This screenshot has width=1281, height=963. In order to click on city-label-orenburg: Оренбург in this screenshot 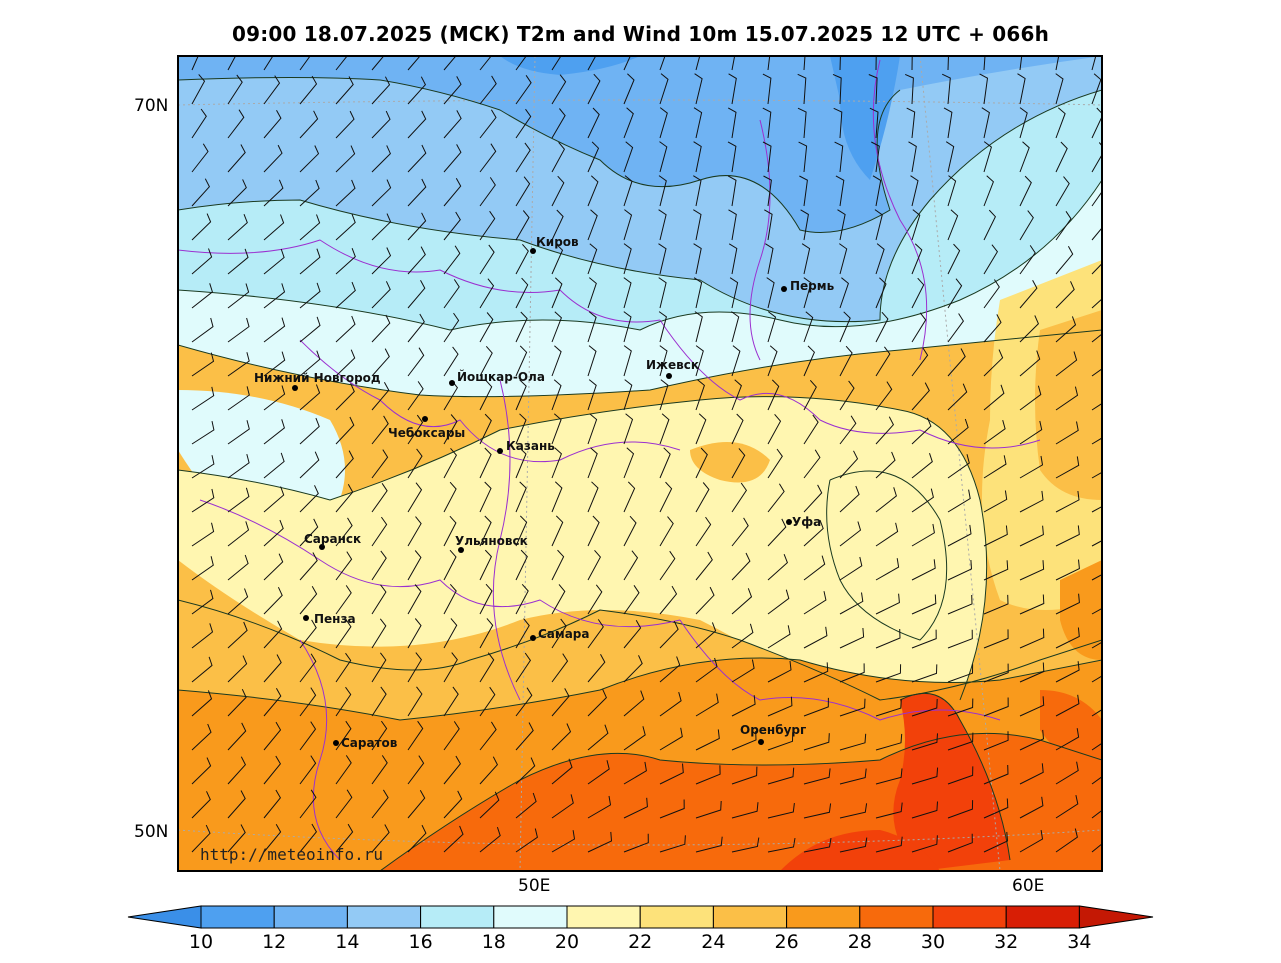, I will do `click(773, 730)`.